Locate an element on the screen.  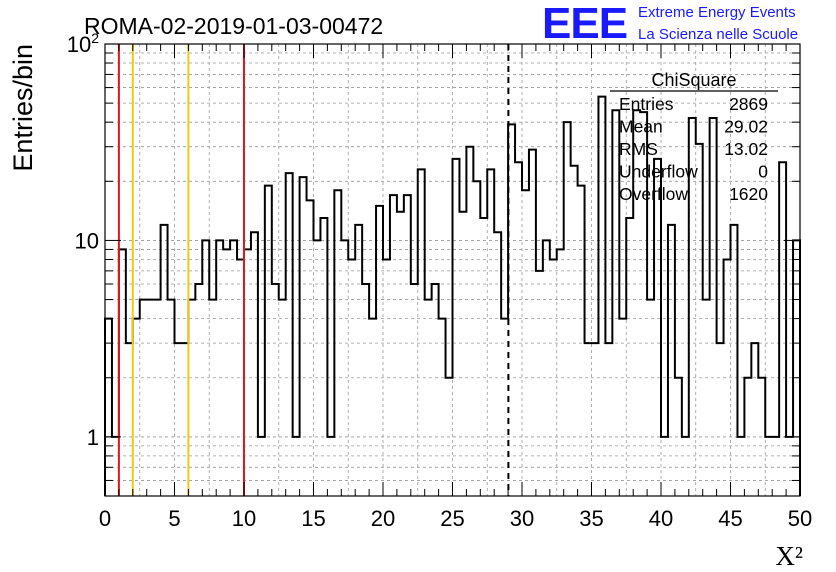
y-tick-label: 10 is located at coordinates (87, 240).